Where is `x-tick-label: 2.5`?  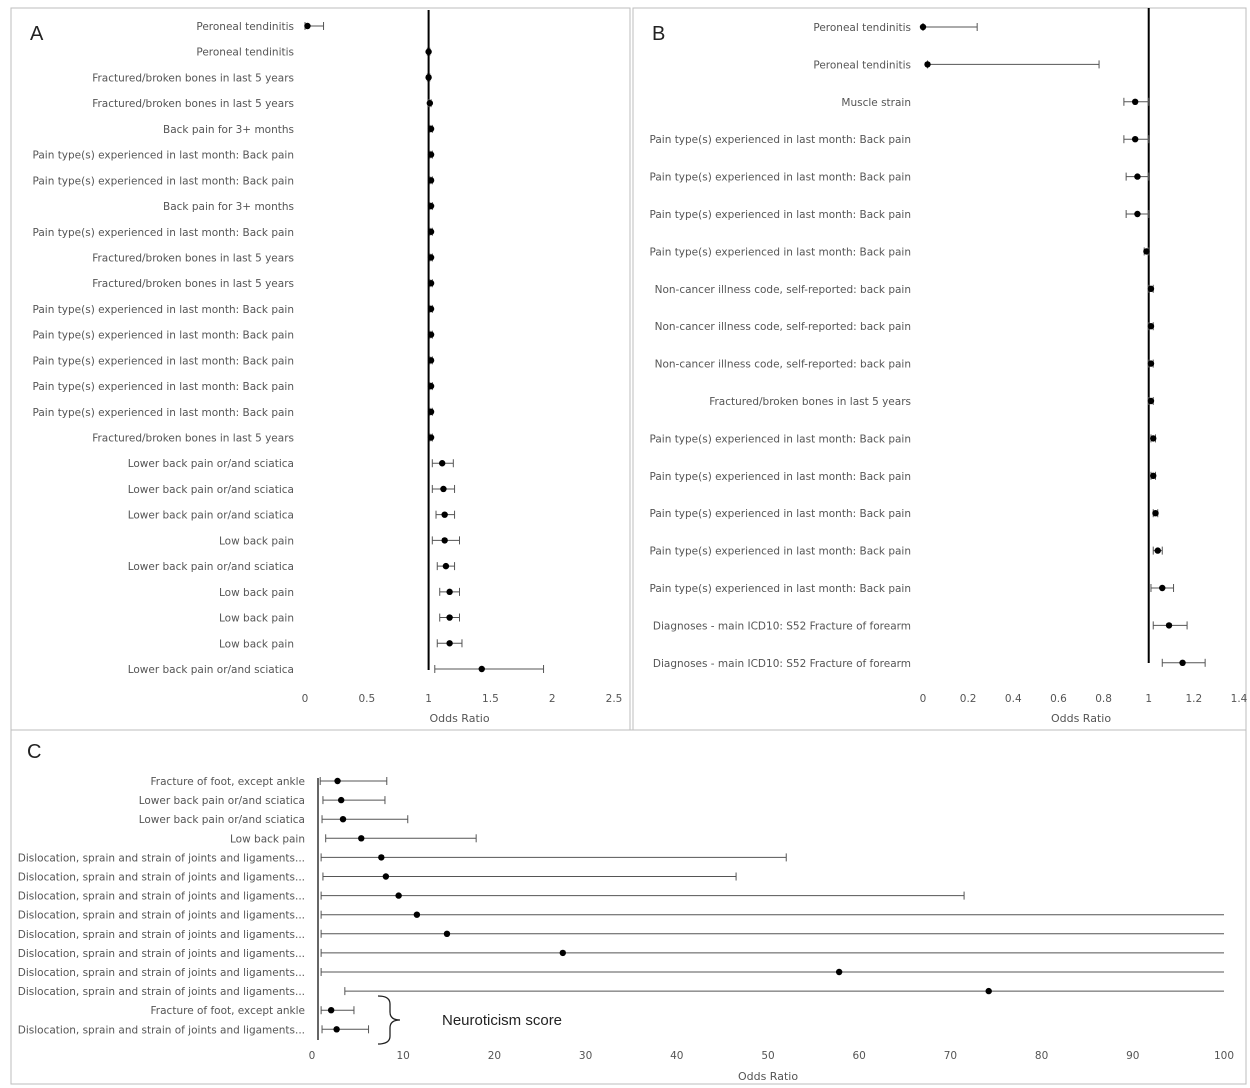 x-tick-label: 2.5 is located at coordinates (614, 699).